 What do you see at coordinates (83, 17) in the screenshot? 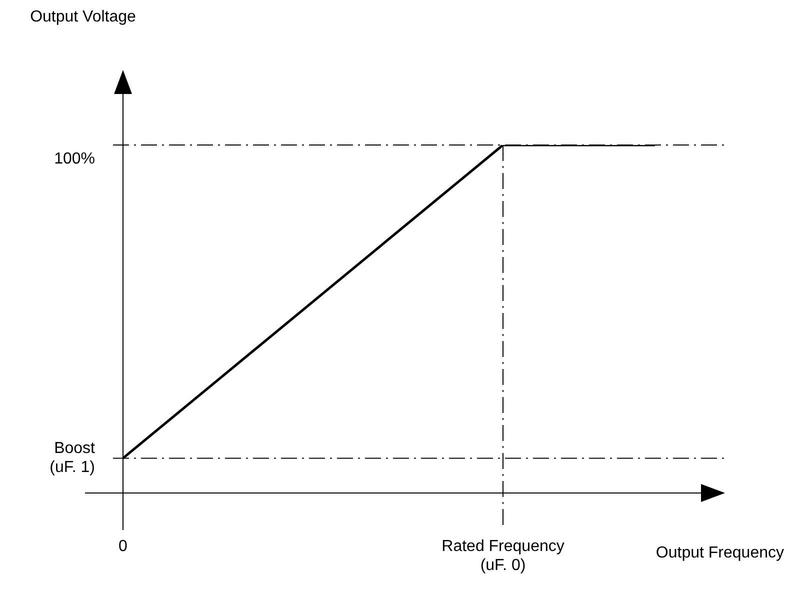
I see `text: Output Voltage` at bounding box center [83, 17].